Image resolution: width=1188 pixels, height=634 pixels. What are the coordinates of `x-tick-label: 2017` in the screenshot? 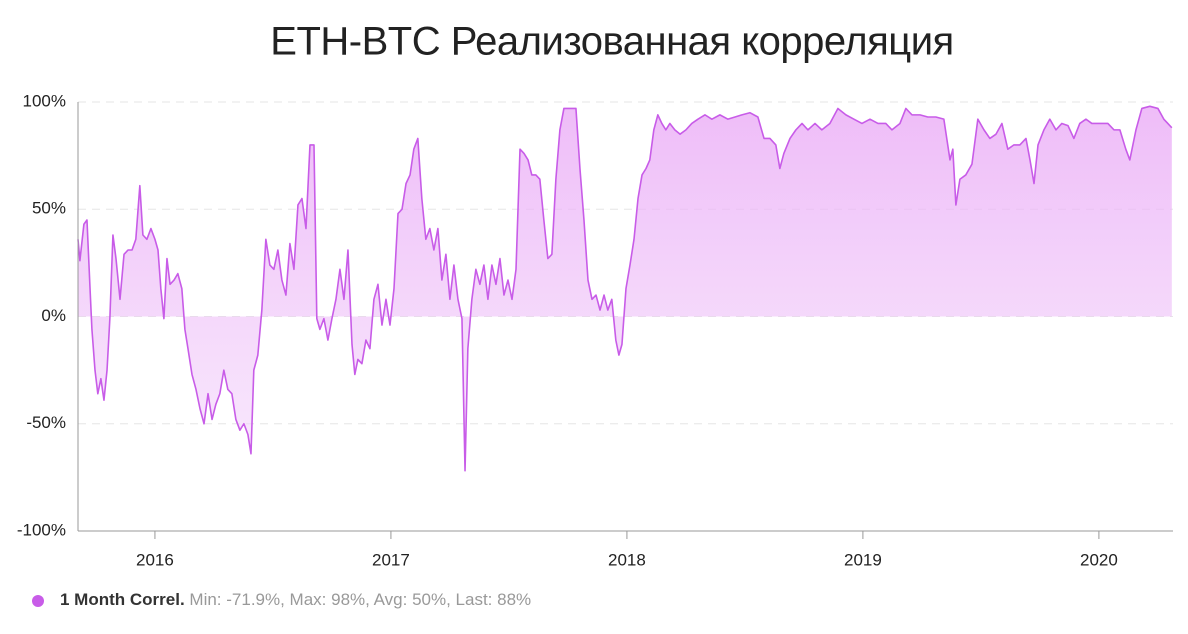 It's located at (391, 559).